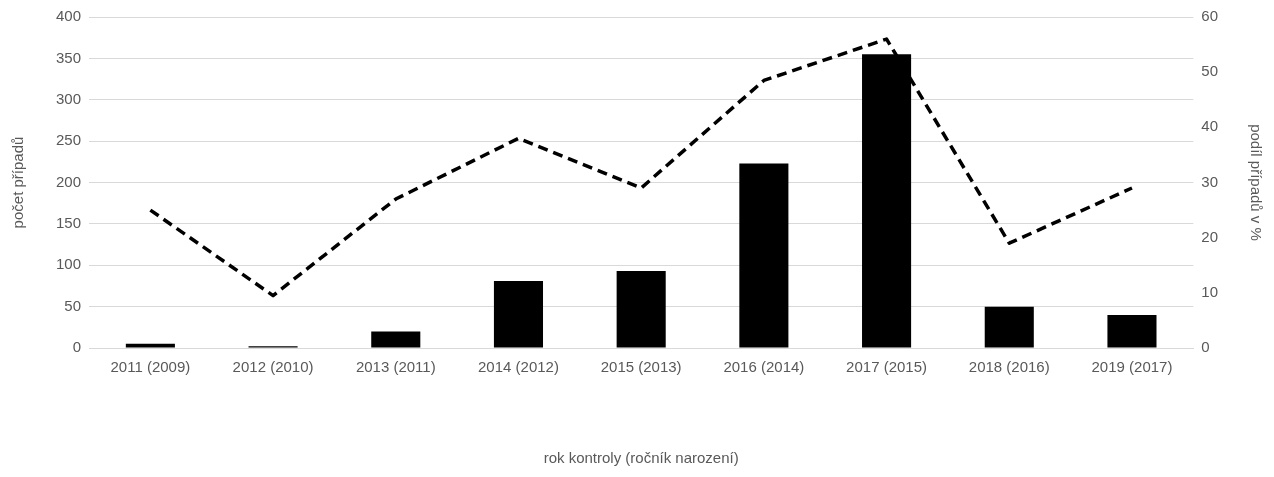 This screenshot has width=1274, height=477. Describe the element at coordinates (764, 367) in the screenshot. I see `x-tick-label: 2016 (2014)` at that location.